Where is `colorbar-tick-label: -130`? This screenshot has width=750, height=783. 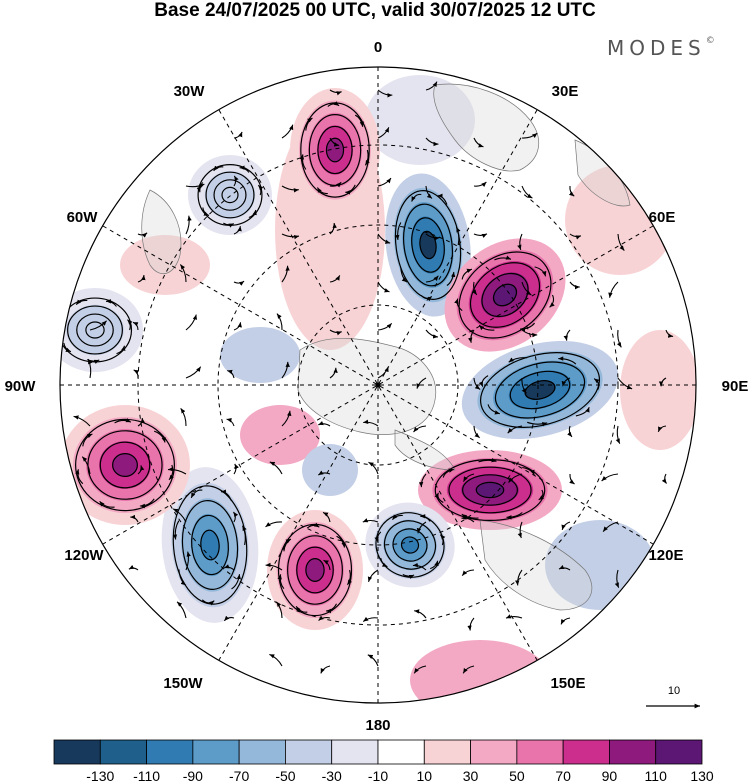 colorbar-tick-label: -130 is located at coordinates (100, 775).